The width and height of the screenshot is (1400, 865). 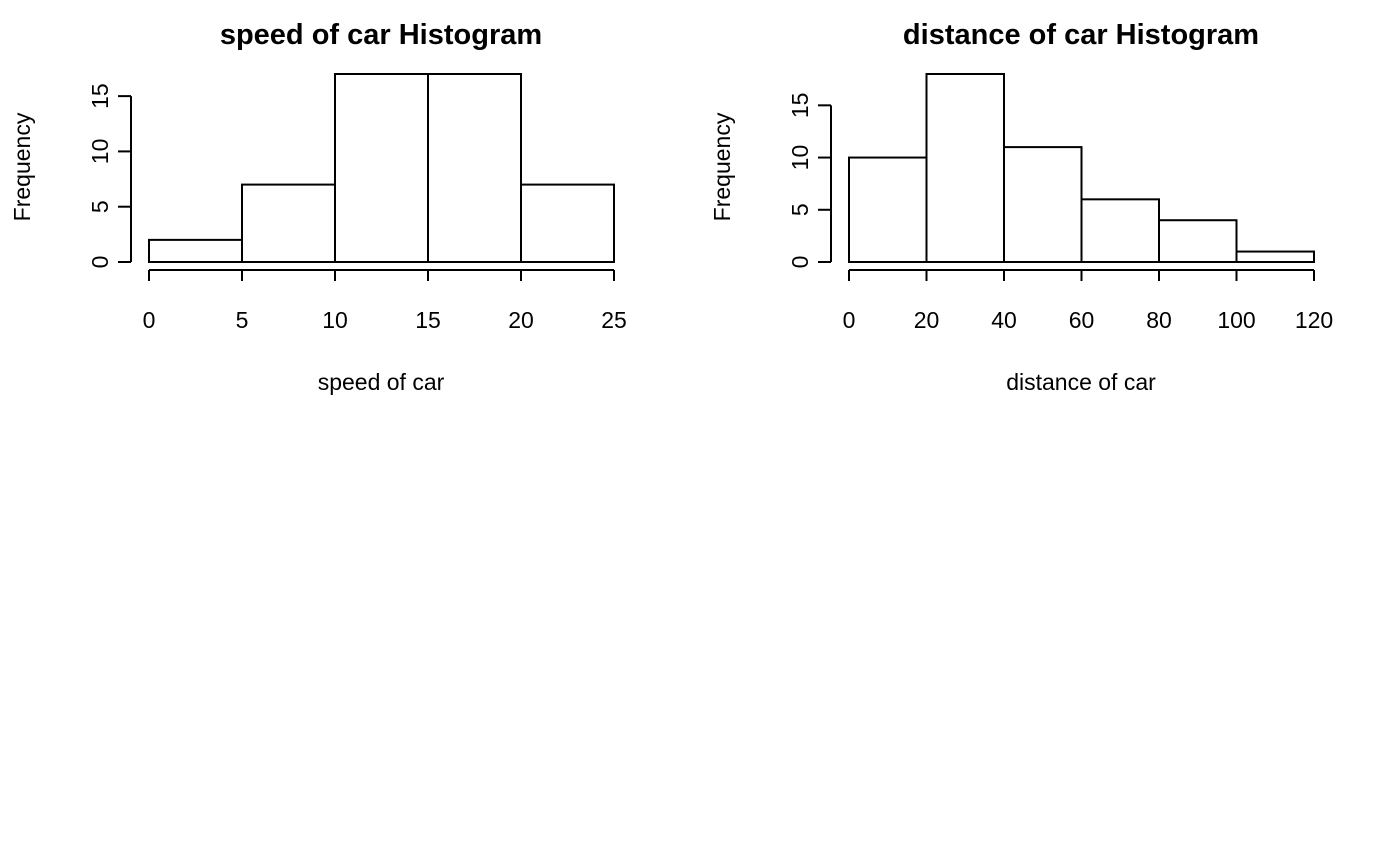 I want to click on chart-title: speed of car Histogram, so click(x=381, y=35).